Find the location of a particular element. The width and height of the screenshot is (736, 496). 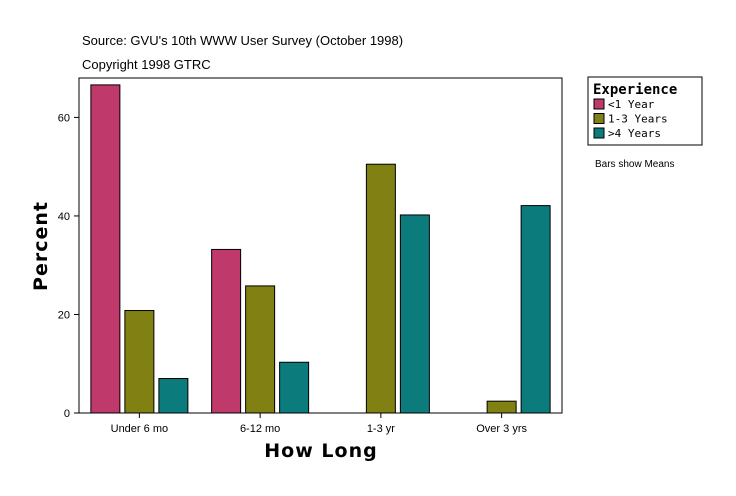

y-tick-label: 40 is located at coordinates (64, 217).